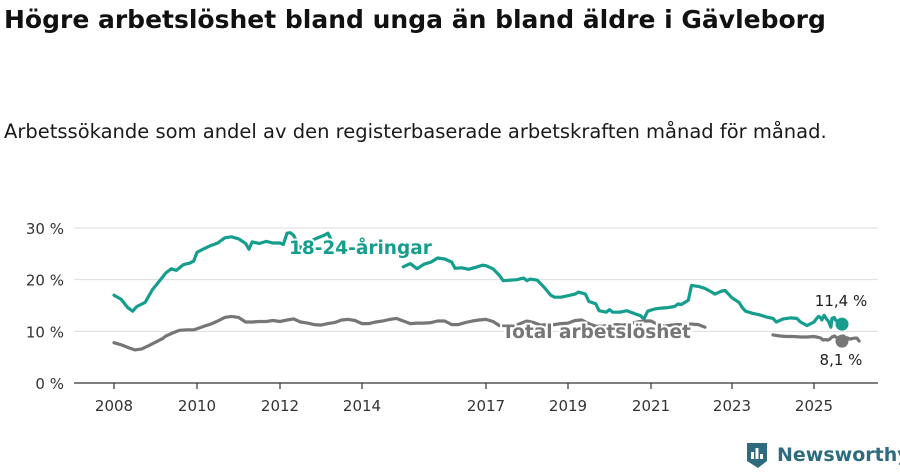 This screenshot has height=474, width=900. I want to click on x-tick-label: 2017, so click(486, 406).